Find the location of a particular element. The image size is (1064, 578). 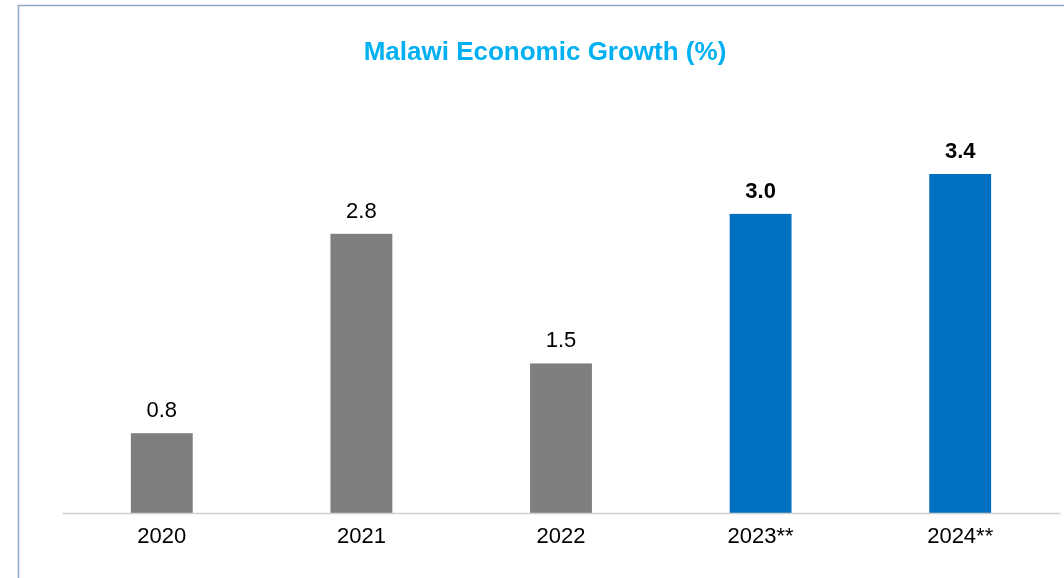

data-label: 2.8 is located at coordinates (361, 210).